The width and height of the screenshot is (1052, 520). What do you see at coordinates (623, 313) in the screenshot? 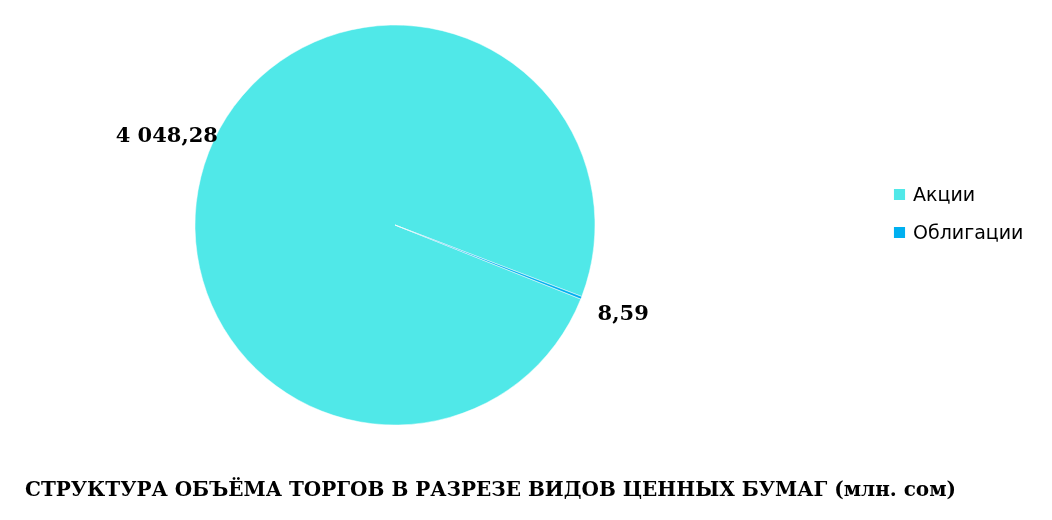
I see `data-label: 8,59` at bounding box center [623, 313].